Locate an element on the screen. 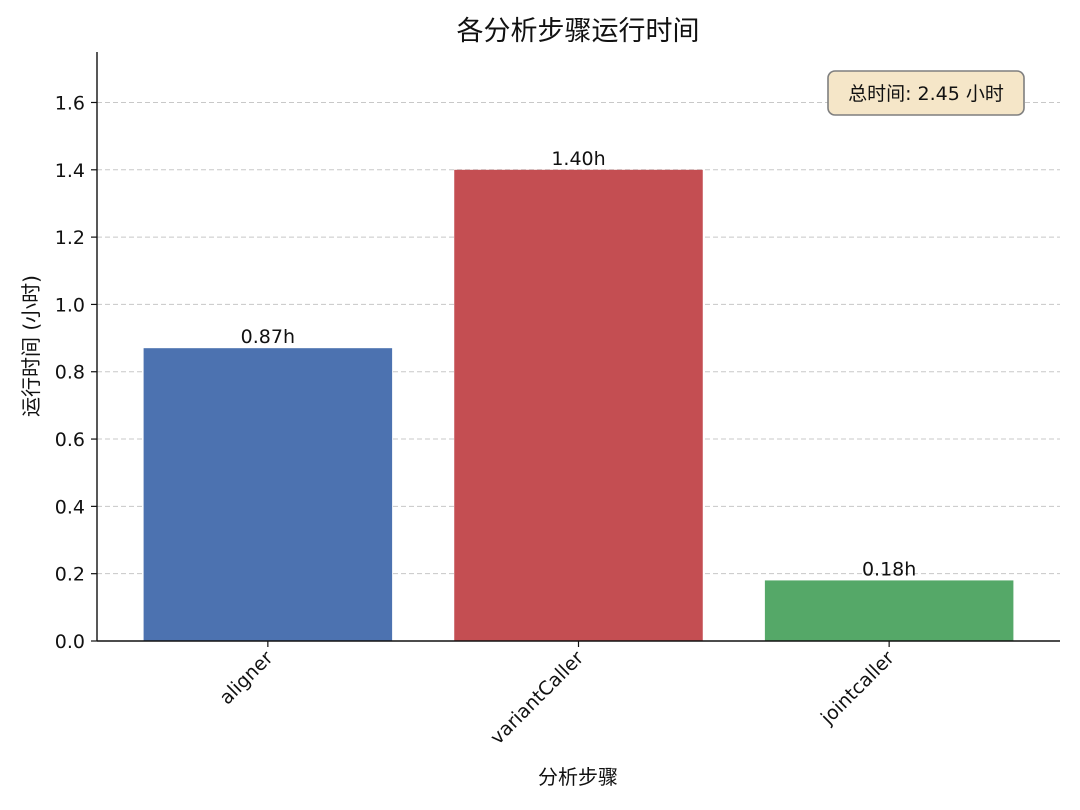 The width and height of the screenshot is (1080, 810). bar-jointcaller is located at coordinates (889, 610).